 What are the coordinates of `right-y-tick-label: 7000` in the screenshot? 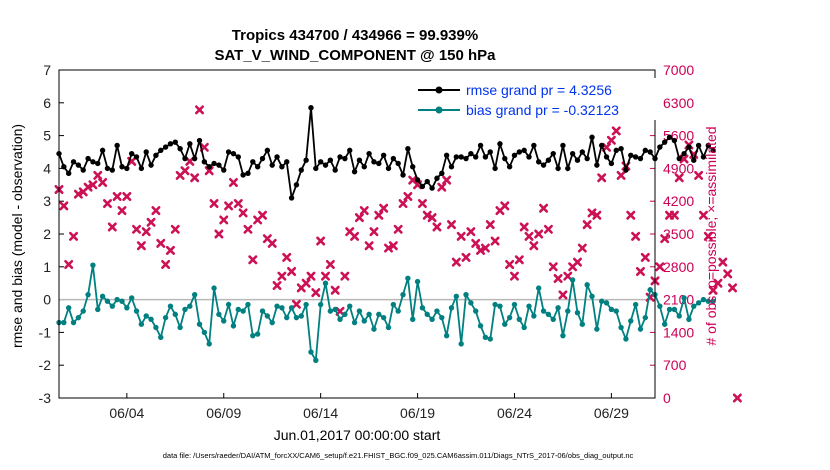 It's located at (678, 70).